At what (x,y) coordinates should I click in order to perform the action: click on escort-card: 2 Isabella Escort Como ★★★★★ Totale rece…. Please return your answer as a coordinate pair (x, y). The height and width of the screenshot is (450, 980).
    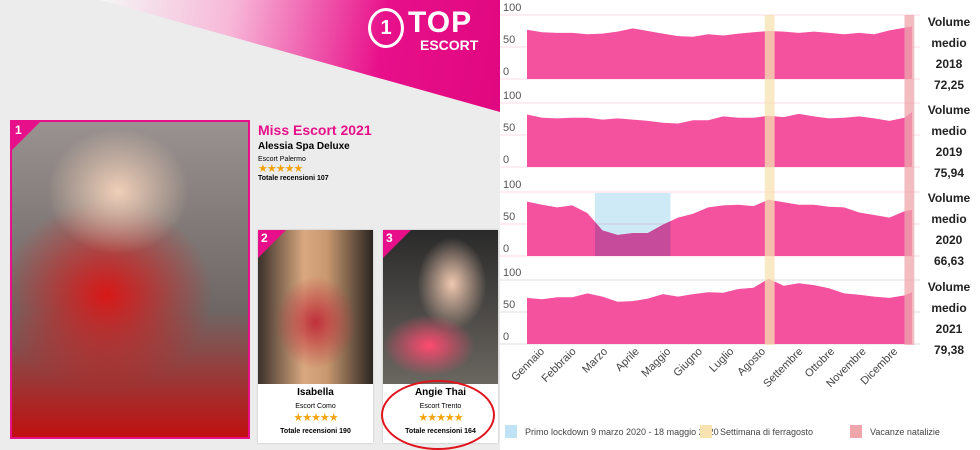
    Looking at the image, I should click on (315, 336).